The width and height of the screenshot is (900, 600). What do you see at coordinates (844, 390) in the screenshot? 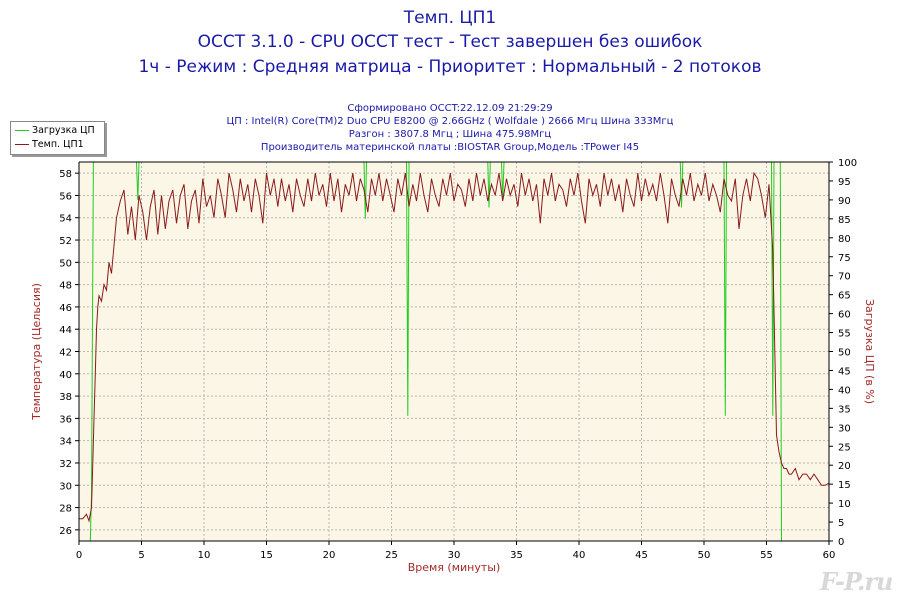
I see `y-right-tick-label: 40` at bounding box center [844, 390].